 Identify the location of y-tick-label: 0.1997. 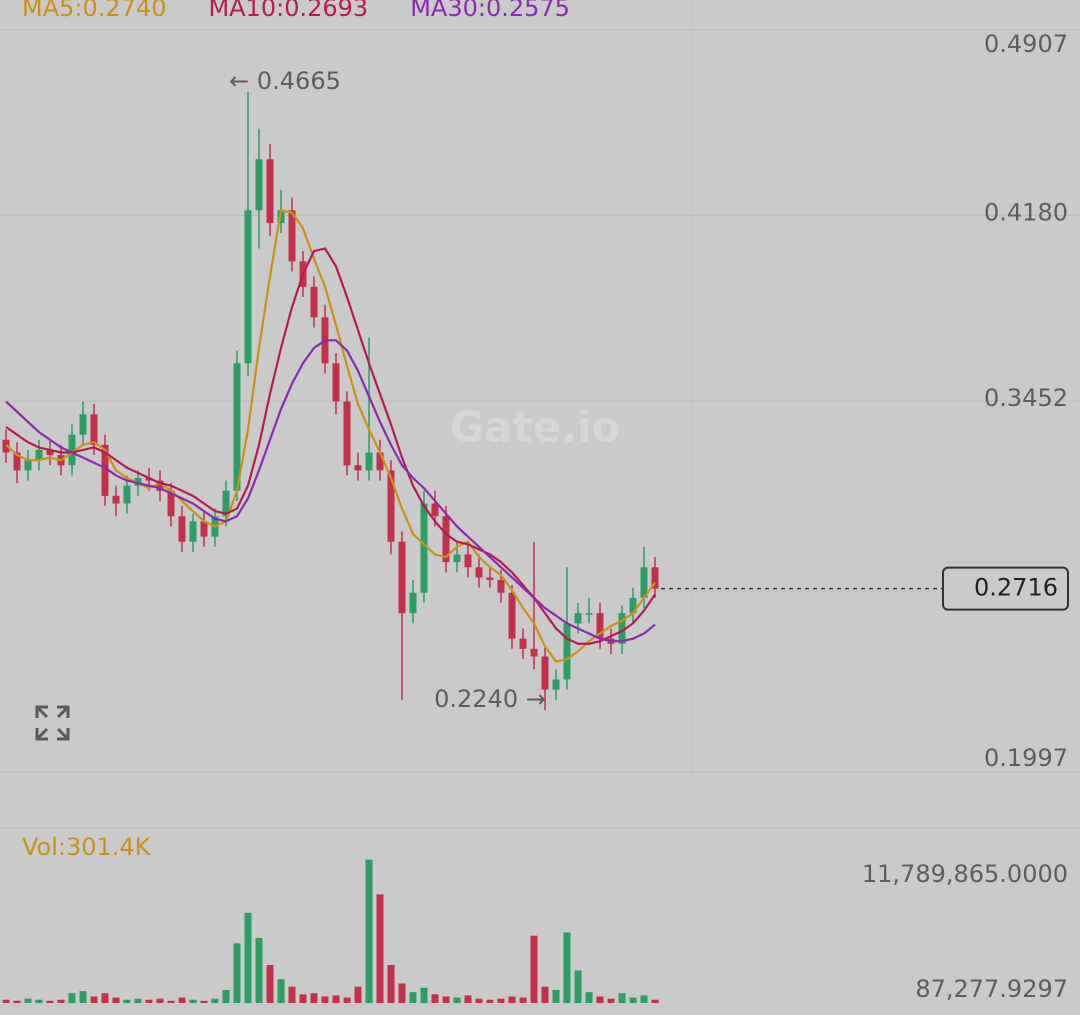
(1026, 758).